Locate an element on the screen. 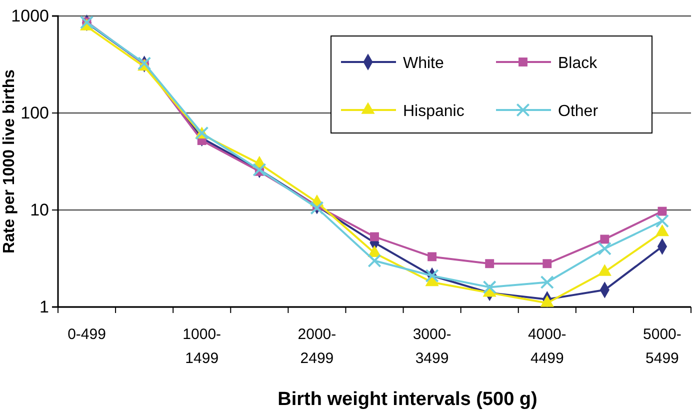  x-axis-title: Birth weight intervals (500 g) is located at coordinates (408, 399).